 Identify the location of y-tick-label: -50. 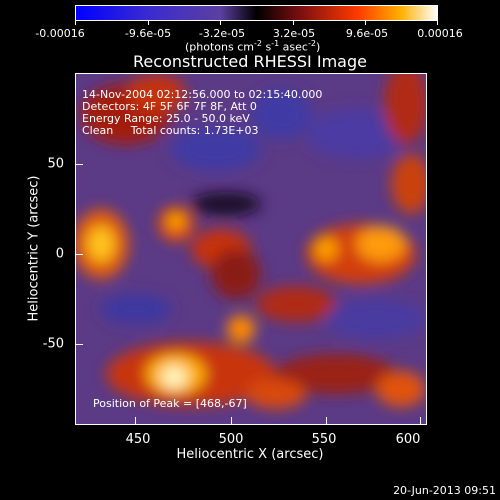
(53, 344).